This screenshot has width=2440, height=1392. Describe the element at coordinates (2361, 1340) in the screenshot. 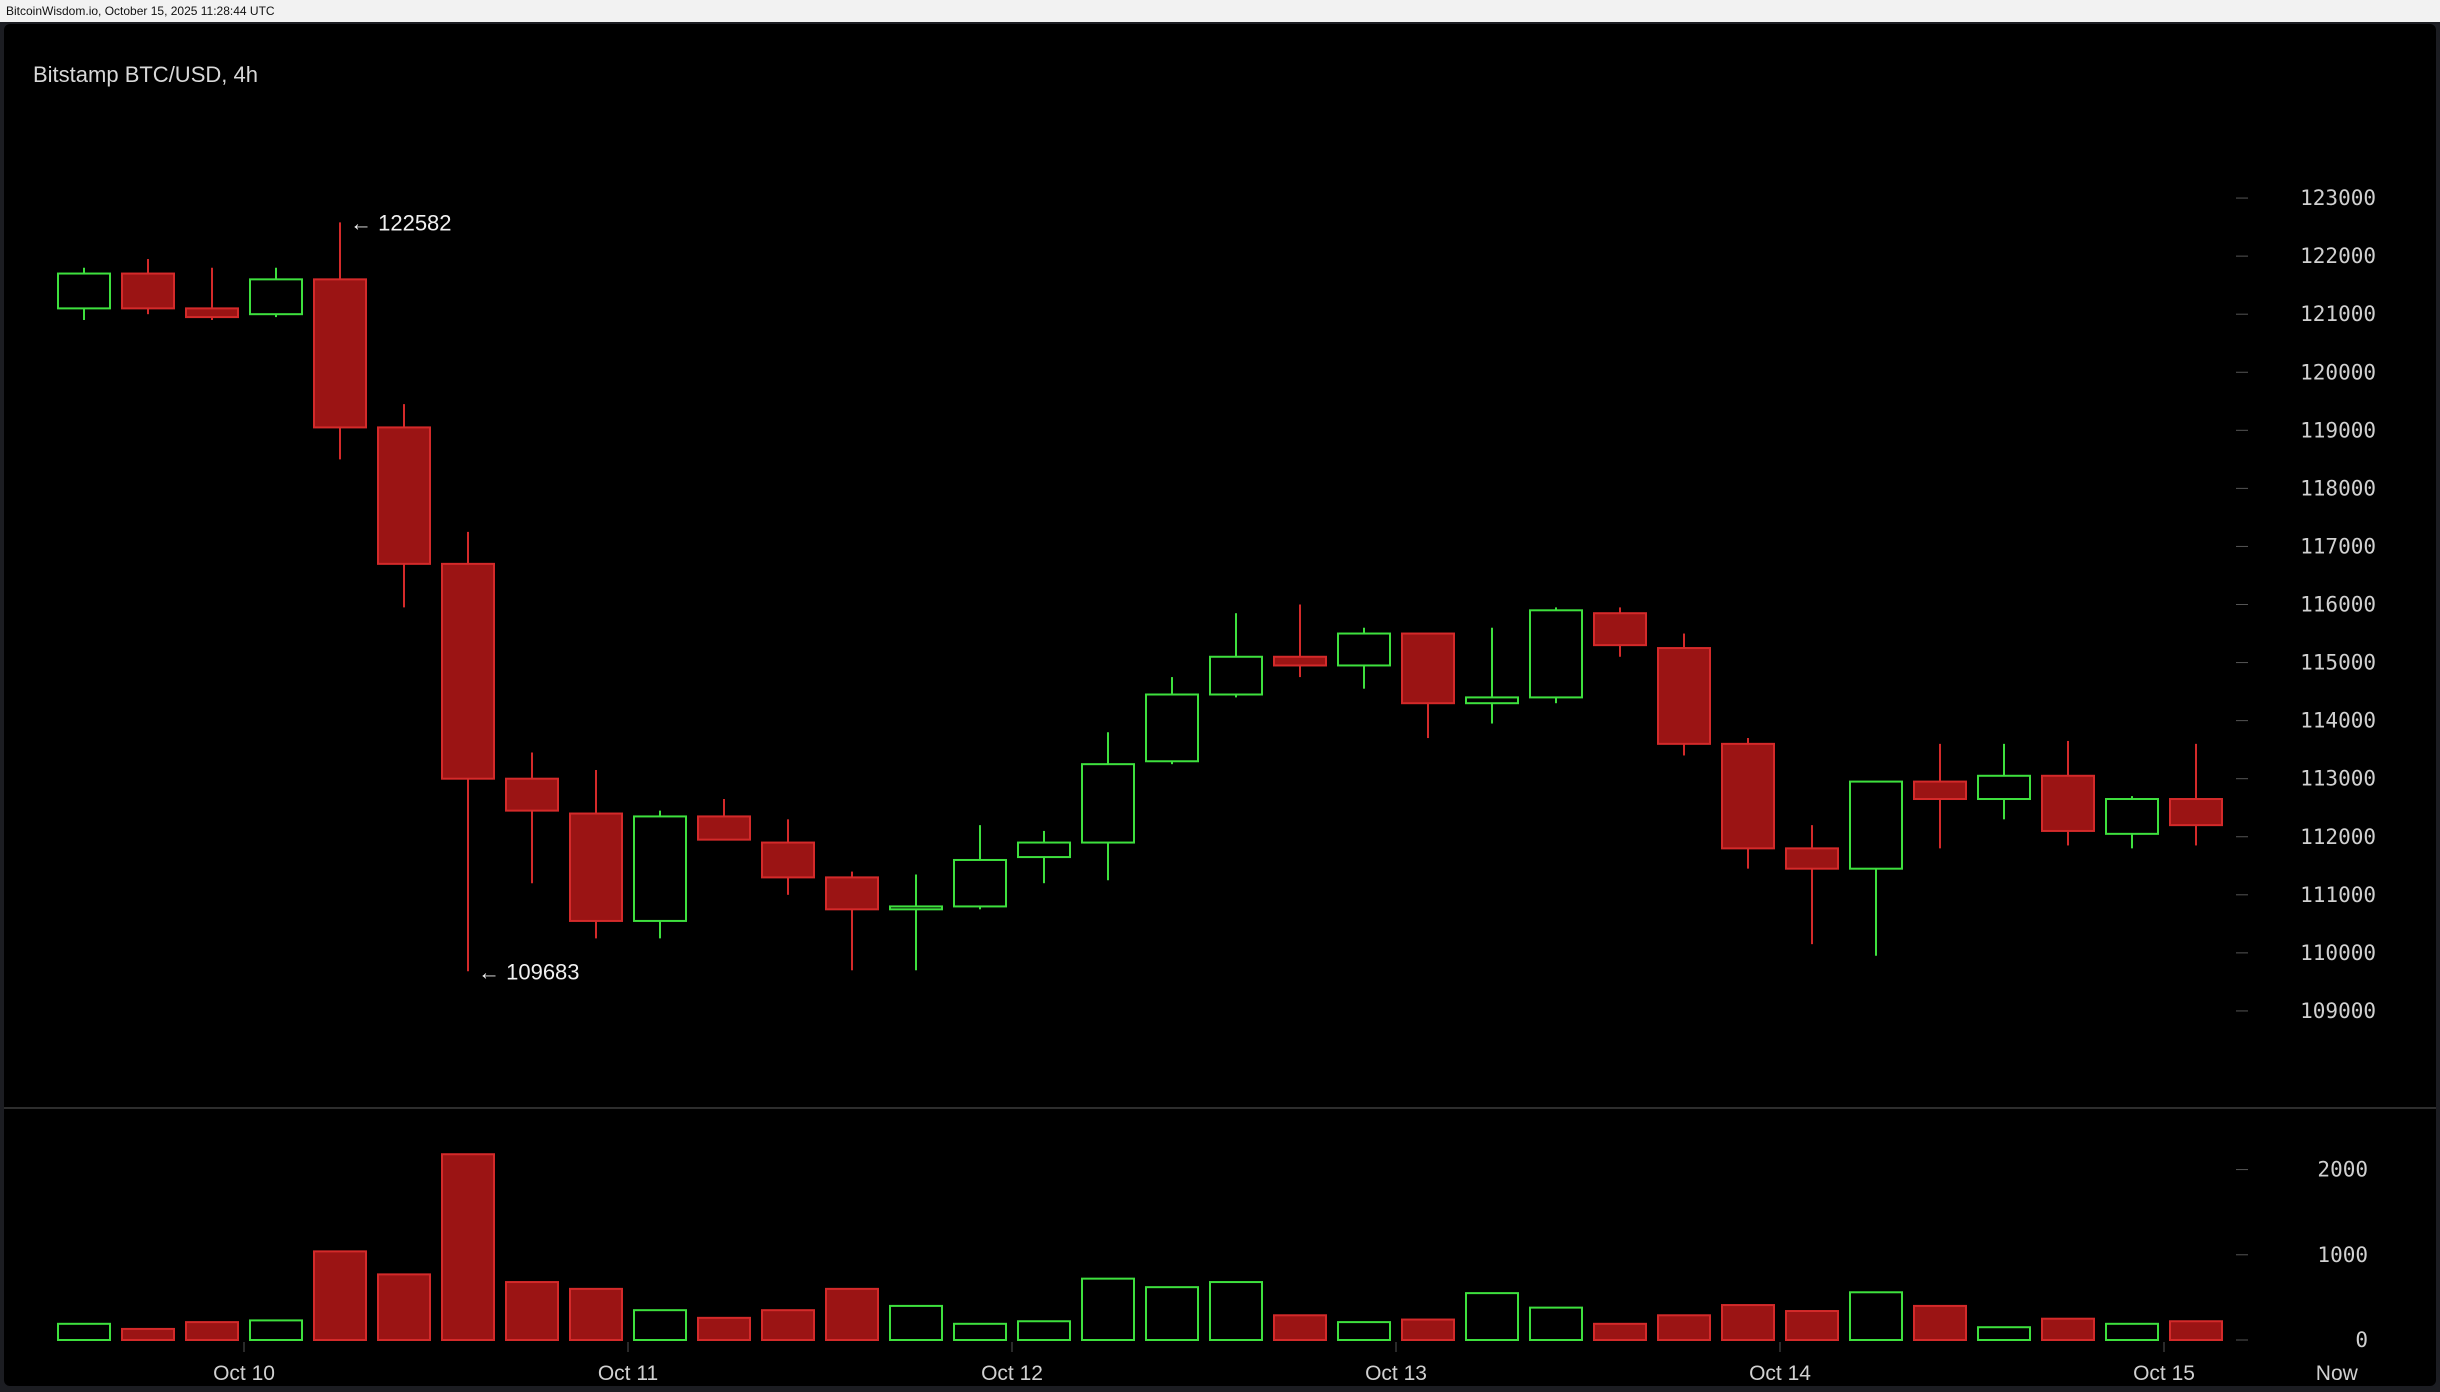

I see `volume-tick-label: 0` at that location.